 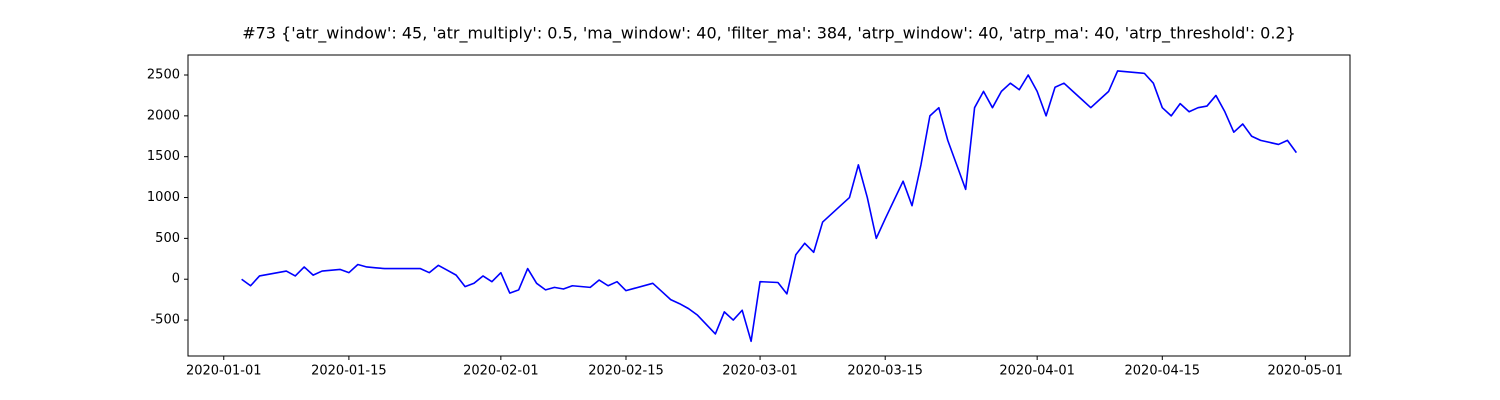 I want to click on x-tick-label: 2020-03-15, so click(x=885, y=371).